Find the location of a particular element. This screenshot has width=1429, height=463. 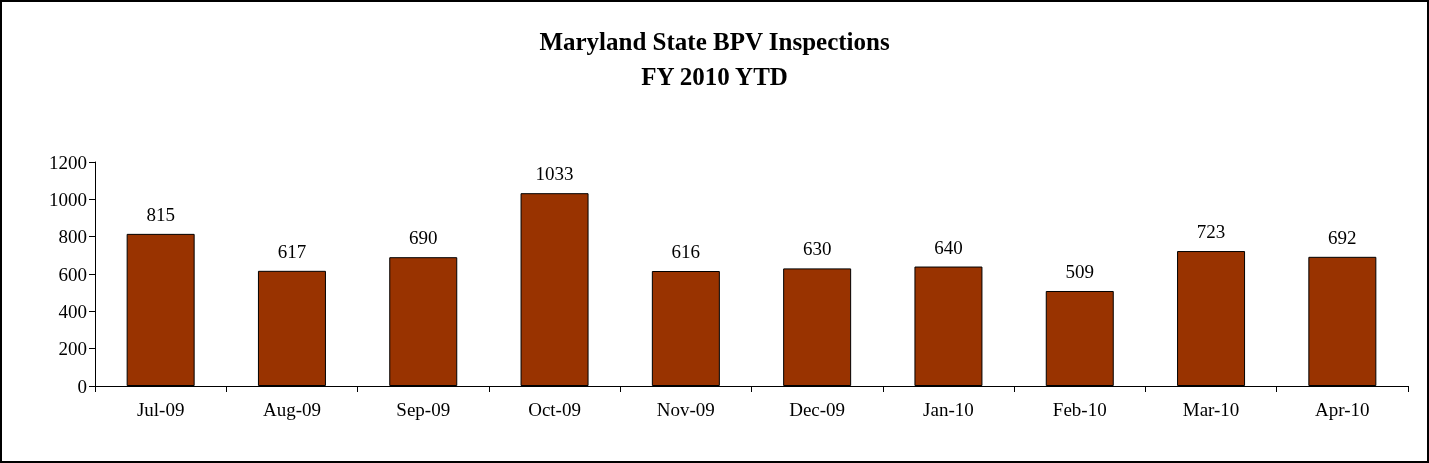

y-tick-label: 800 is located at coordinates (72, 237).